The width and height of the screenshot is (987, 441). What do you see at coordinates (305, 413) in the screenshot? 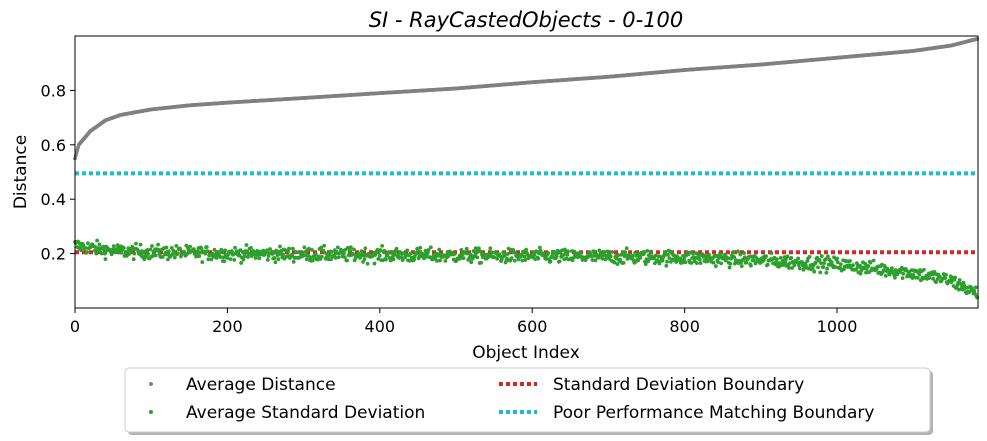
I see `legend-label-average-standard-deviation: Average Standard Deviation` at bounding box center [305, 413].